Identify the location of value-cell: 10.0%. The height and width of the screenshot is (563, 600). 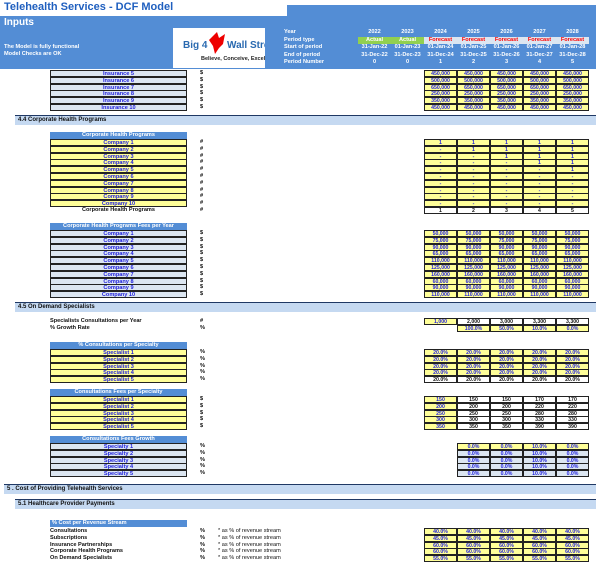
(539, 467).